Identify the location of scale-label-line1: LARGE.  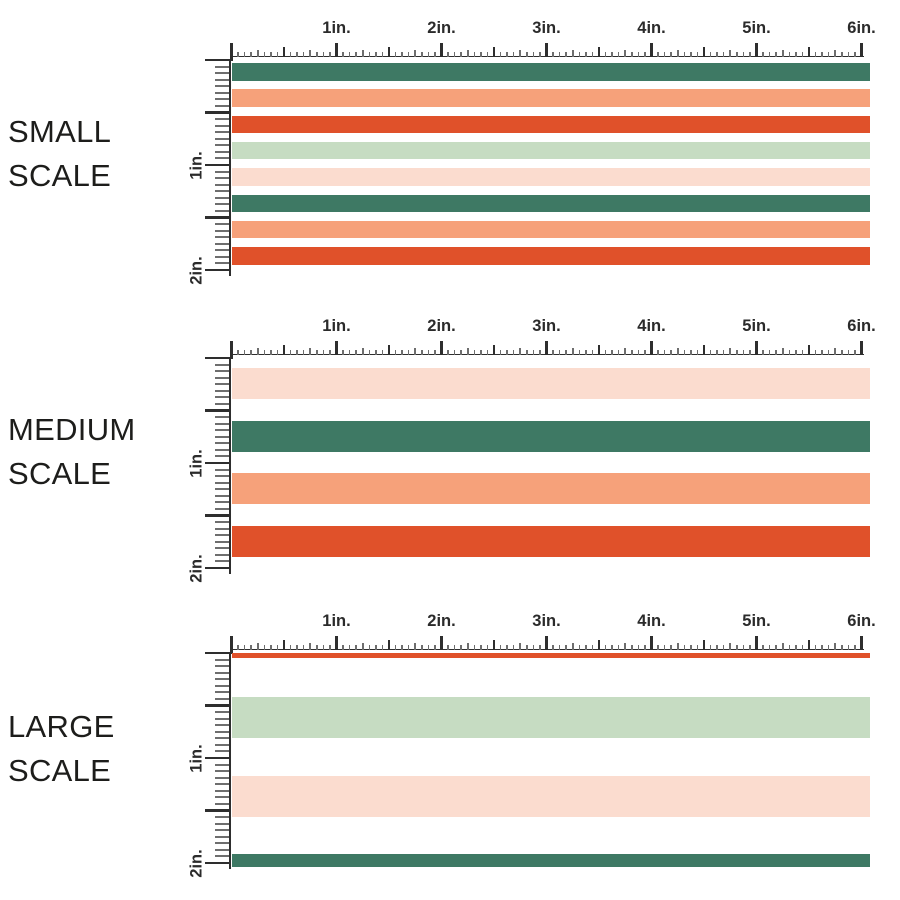
(61, 726).